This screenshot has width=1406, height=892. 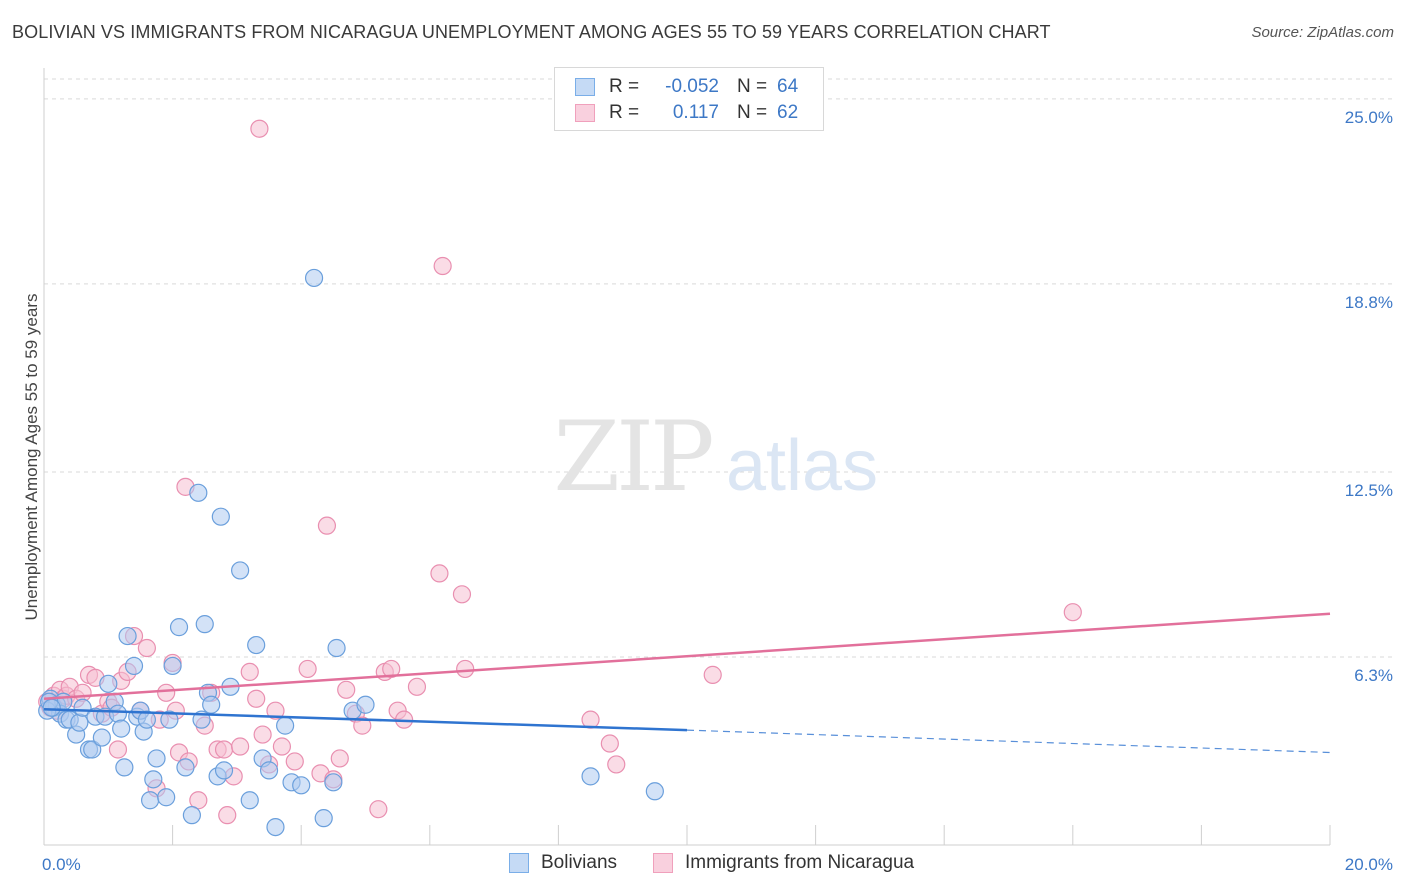 I want to click on y-tick-labels: 6.3% 12.5% 18.8% 25.0%, so click(x=1369, y=396).